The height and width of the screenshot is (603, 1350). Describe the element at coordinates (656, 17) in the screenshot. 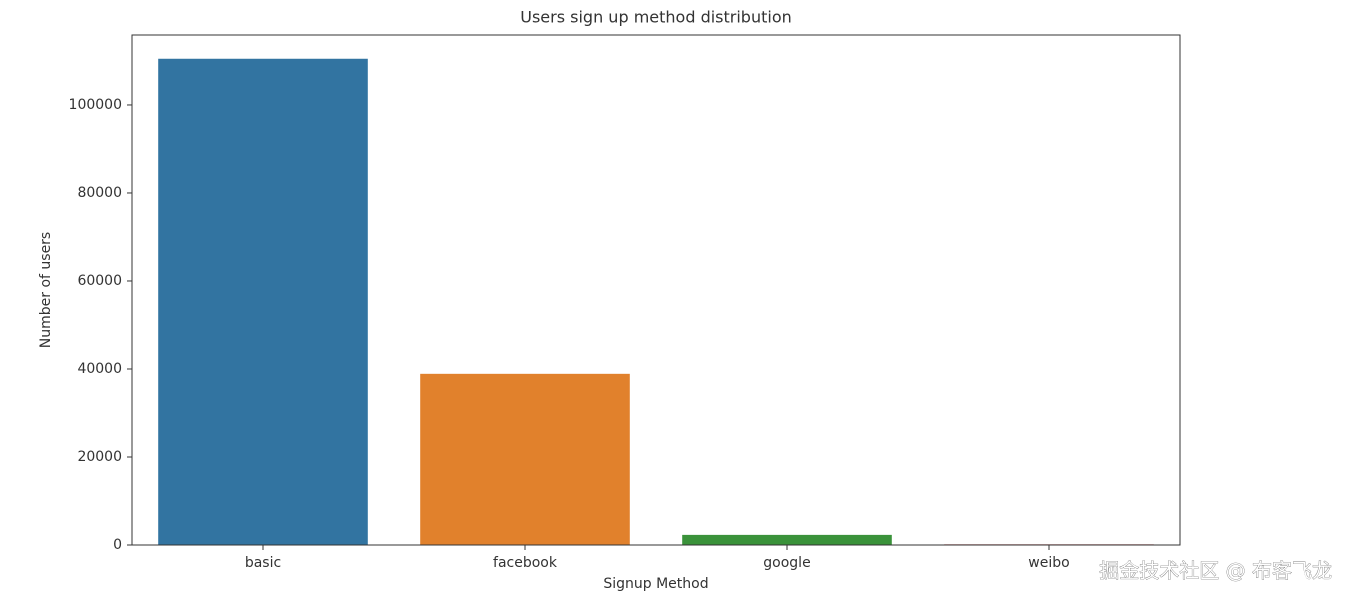

I see `chart-title: Users sign up method distribution` at that location.